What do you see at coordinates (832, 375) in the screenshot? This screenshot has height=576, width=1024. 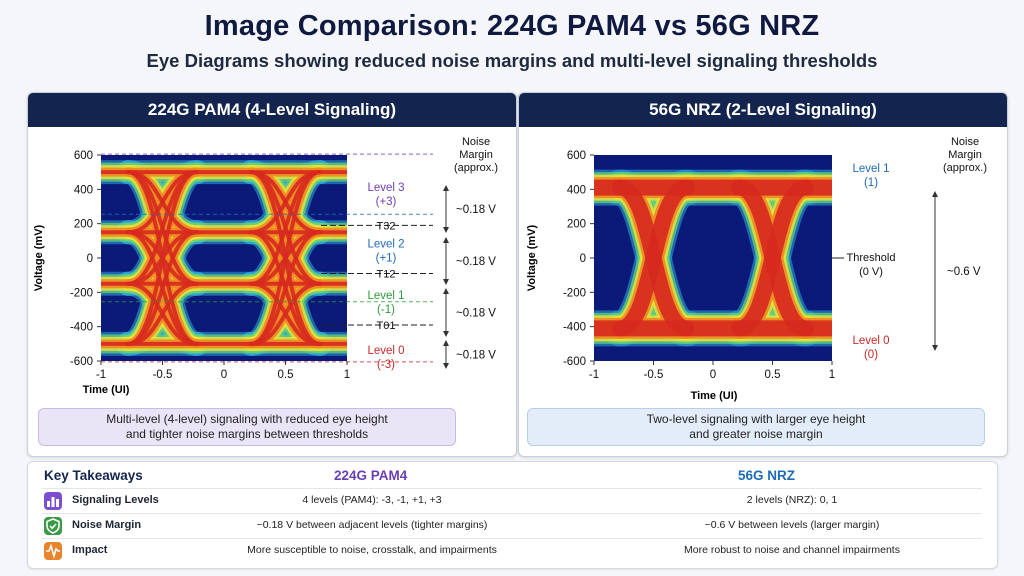 I see `nrz-x-tick-label: 1` at bounding box center [832, 375].